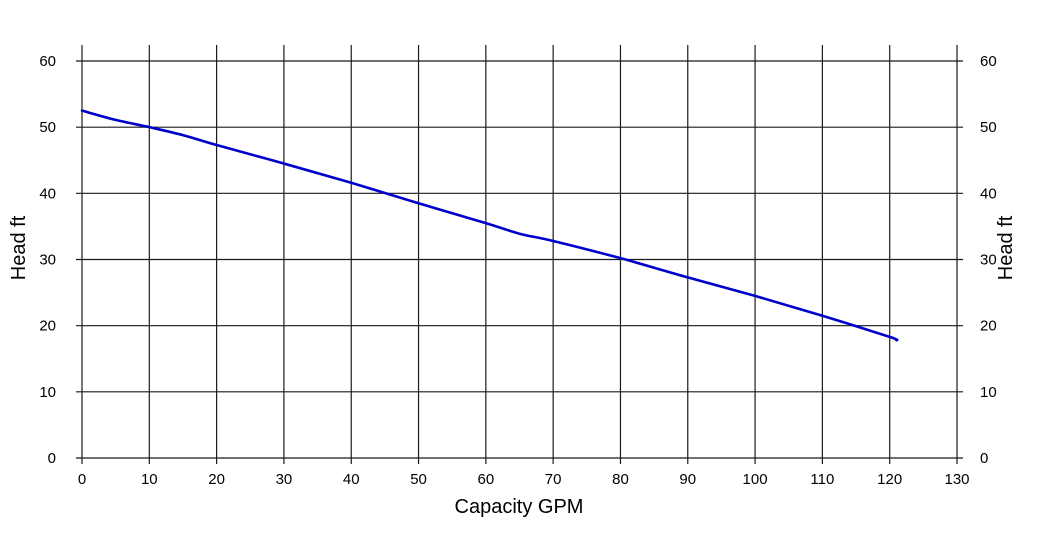 The width and height of the screenshot is (1037, 535). What do you see at coordinates (687, 479) in the screenshot?
I see `x-tick-label: 90` at bounding box center [687, 479].